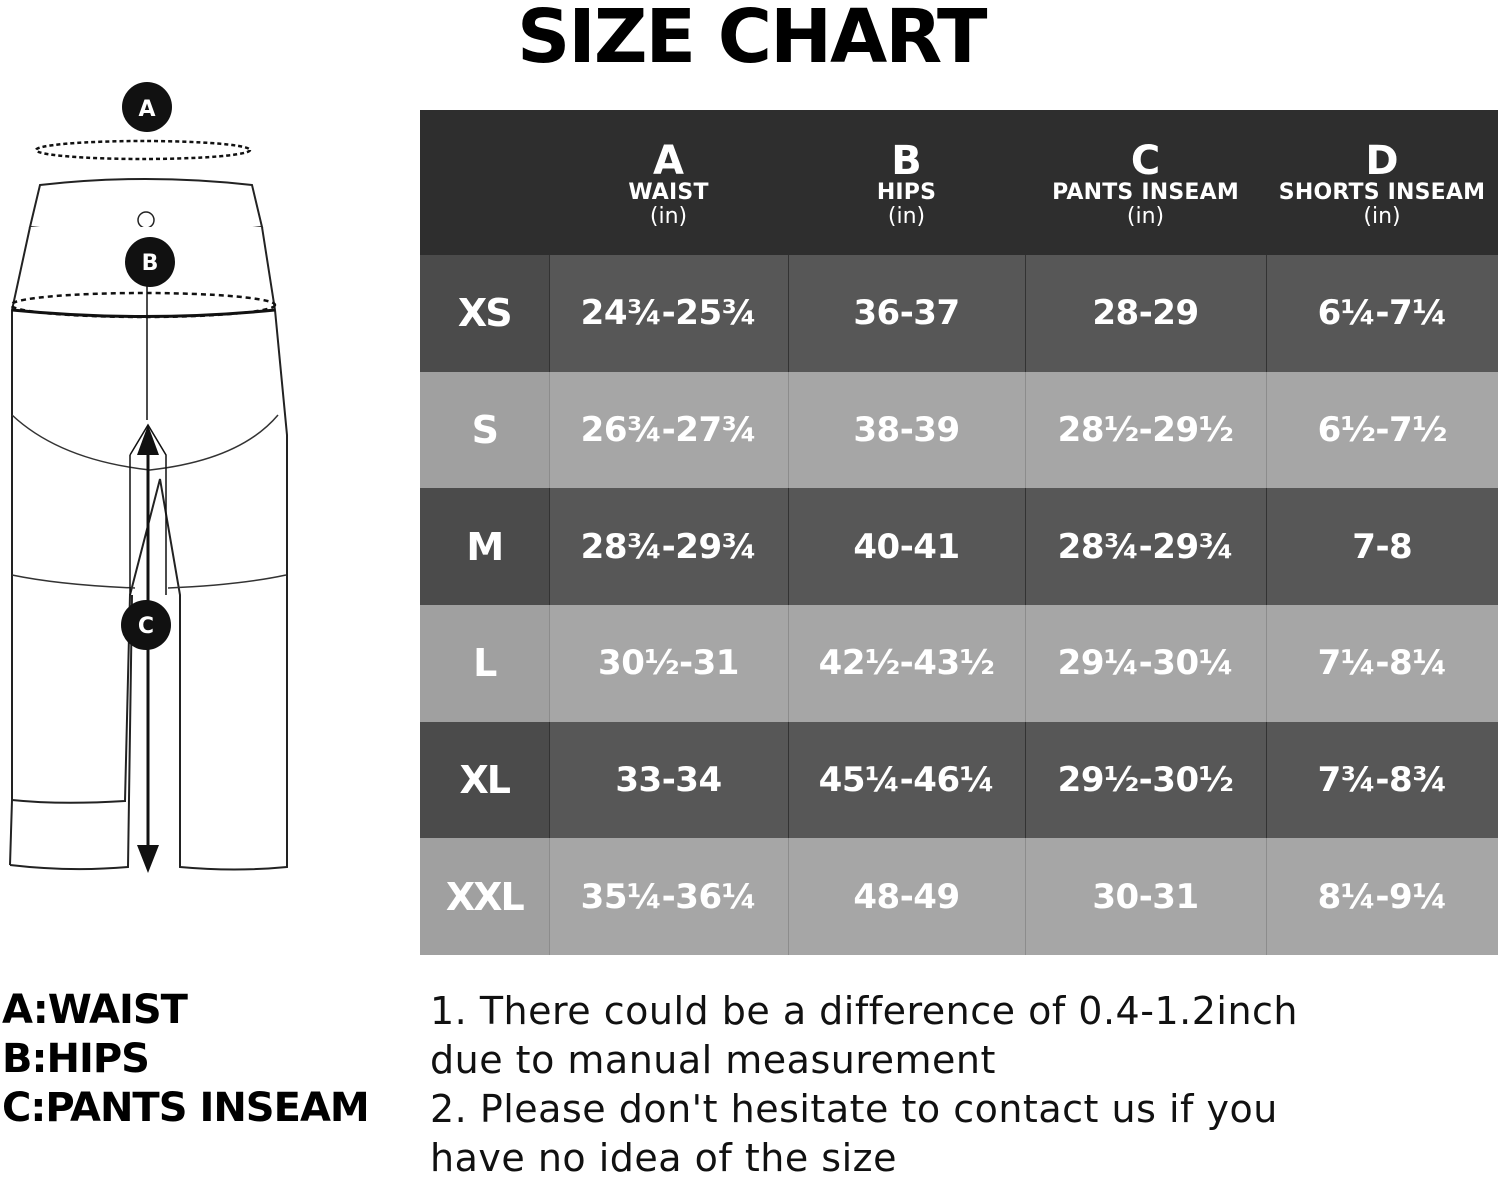 This screenshot has height=1183, width=1500. Describe the element at coordinates (146, 109) in the screenshot. I see `marker-a-label: A` at that location.